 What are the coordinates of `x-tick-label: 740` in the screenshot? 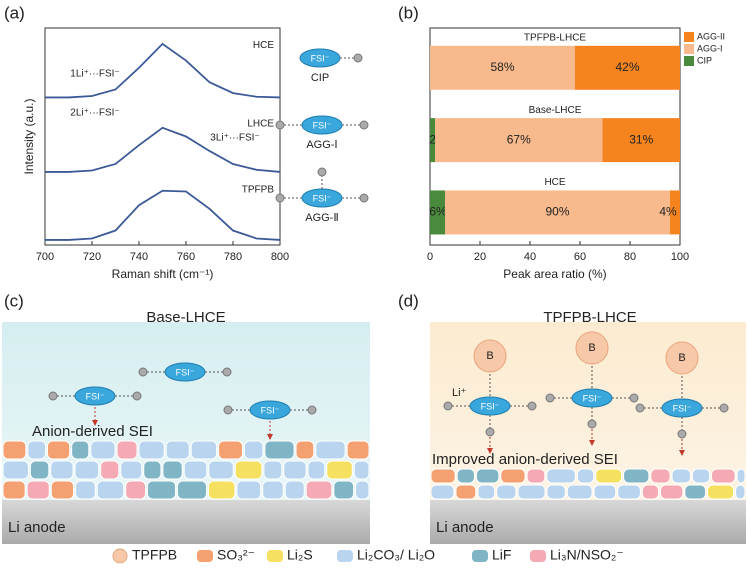 It's located at (139, 257).